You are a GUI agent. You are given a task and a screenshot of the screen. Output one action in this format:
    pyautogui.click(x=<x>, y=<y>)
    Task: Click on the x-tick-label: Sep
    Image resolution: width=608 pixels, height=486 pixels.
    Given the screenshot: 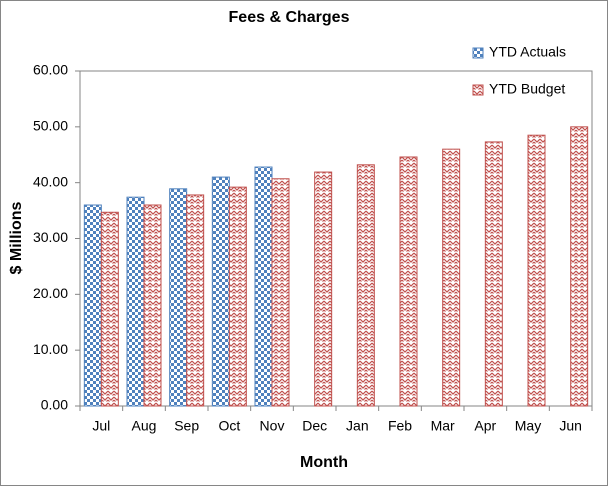 What is the action you would take?
    pyautogui.click(x=186, y=426)
    